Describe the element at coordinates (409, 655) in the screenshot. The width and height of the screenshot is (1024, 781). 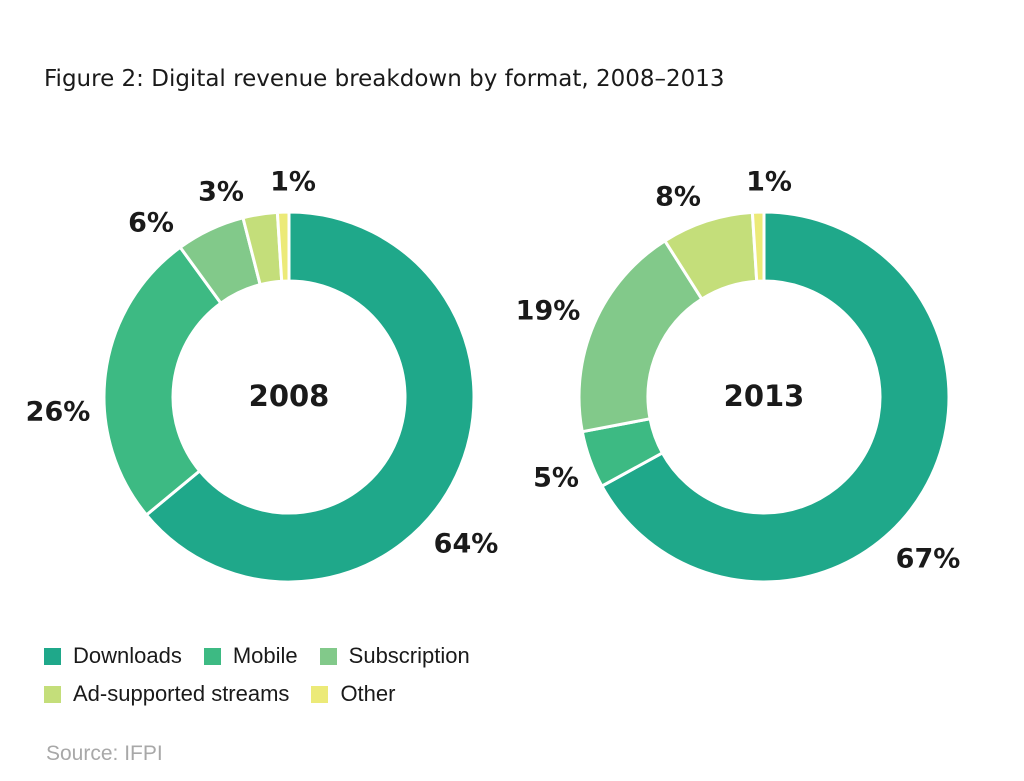
I see `legend-label-subscription: Subscription` at that location.